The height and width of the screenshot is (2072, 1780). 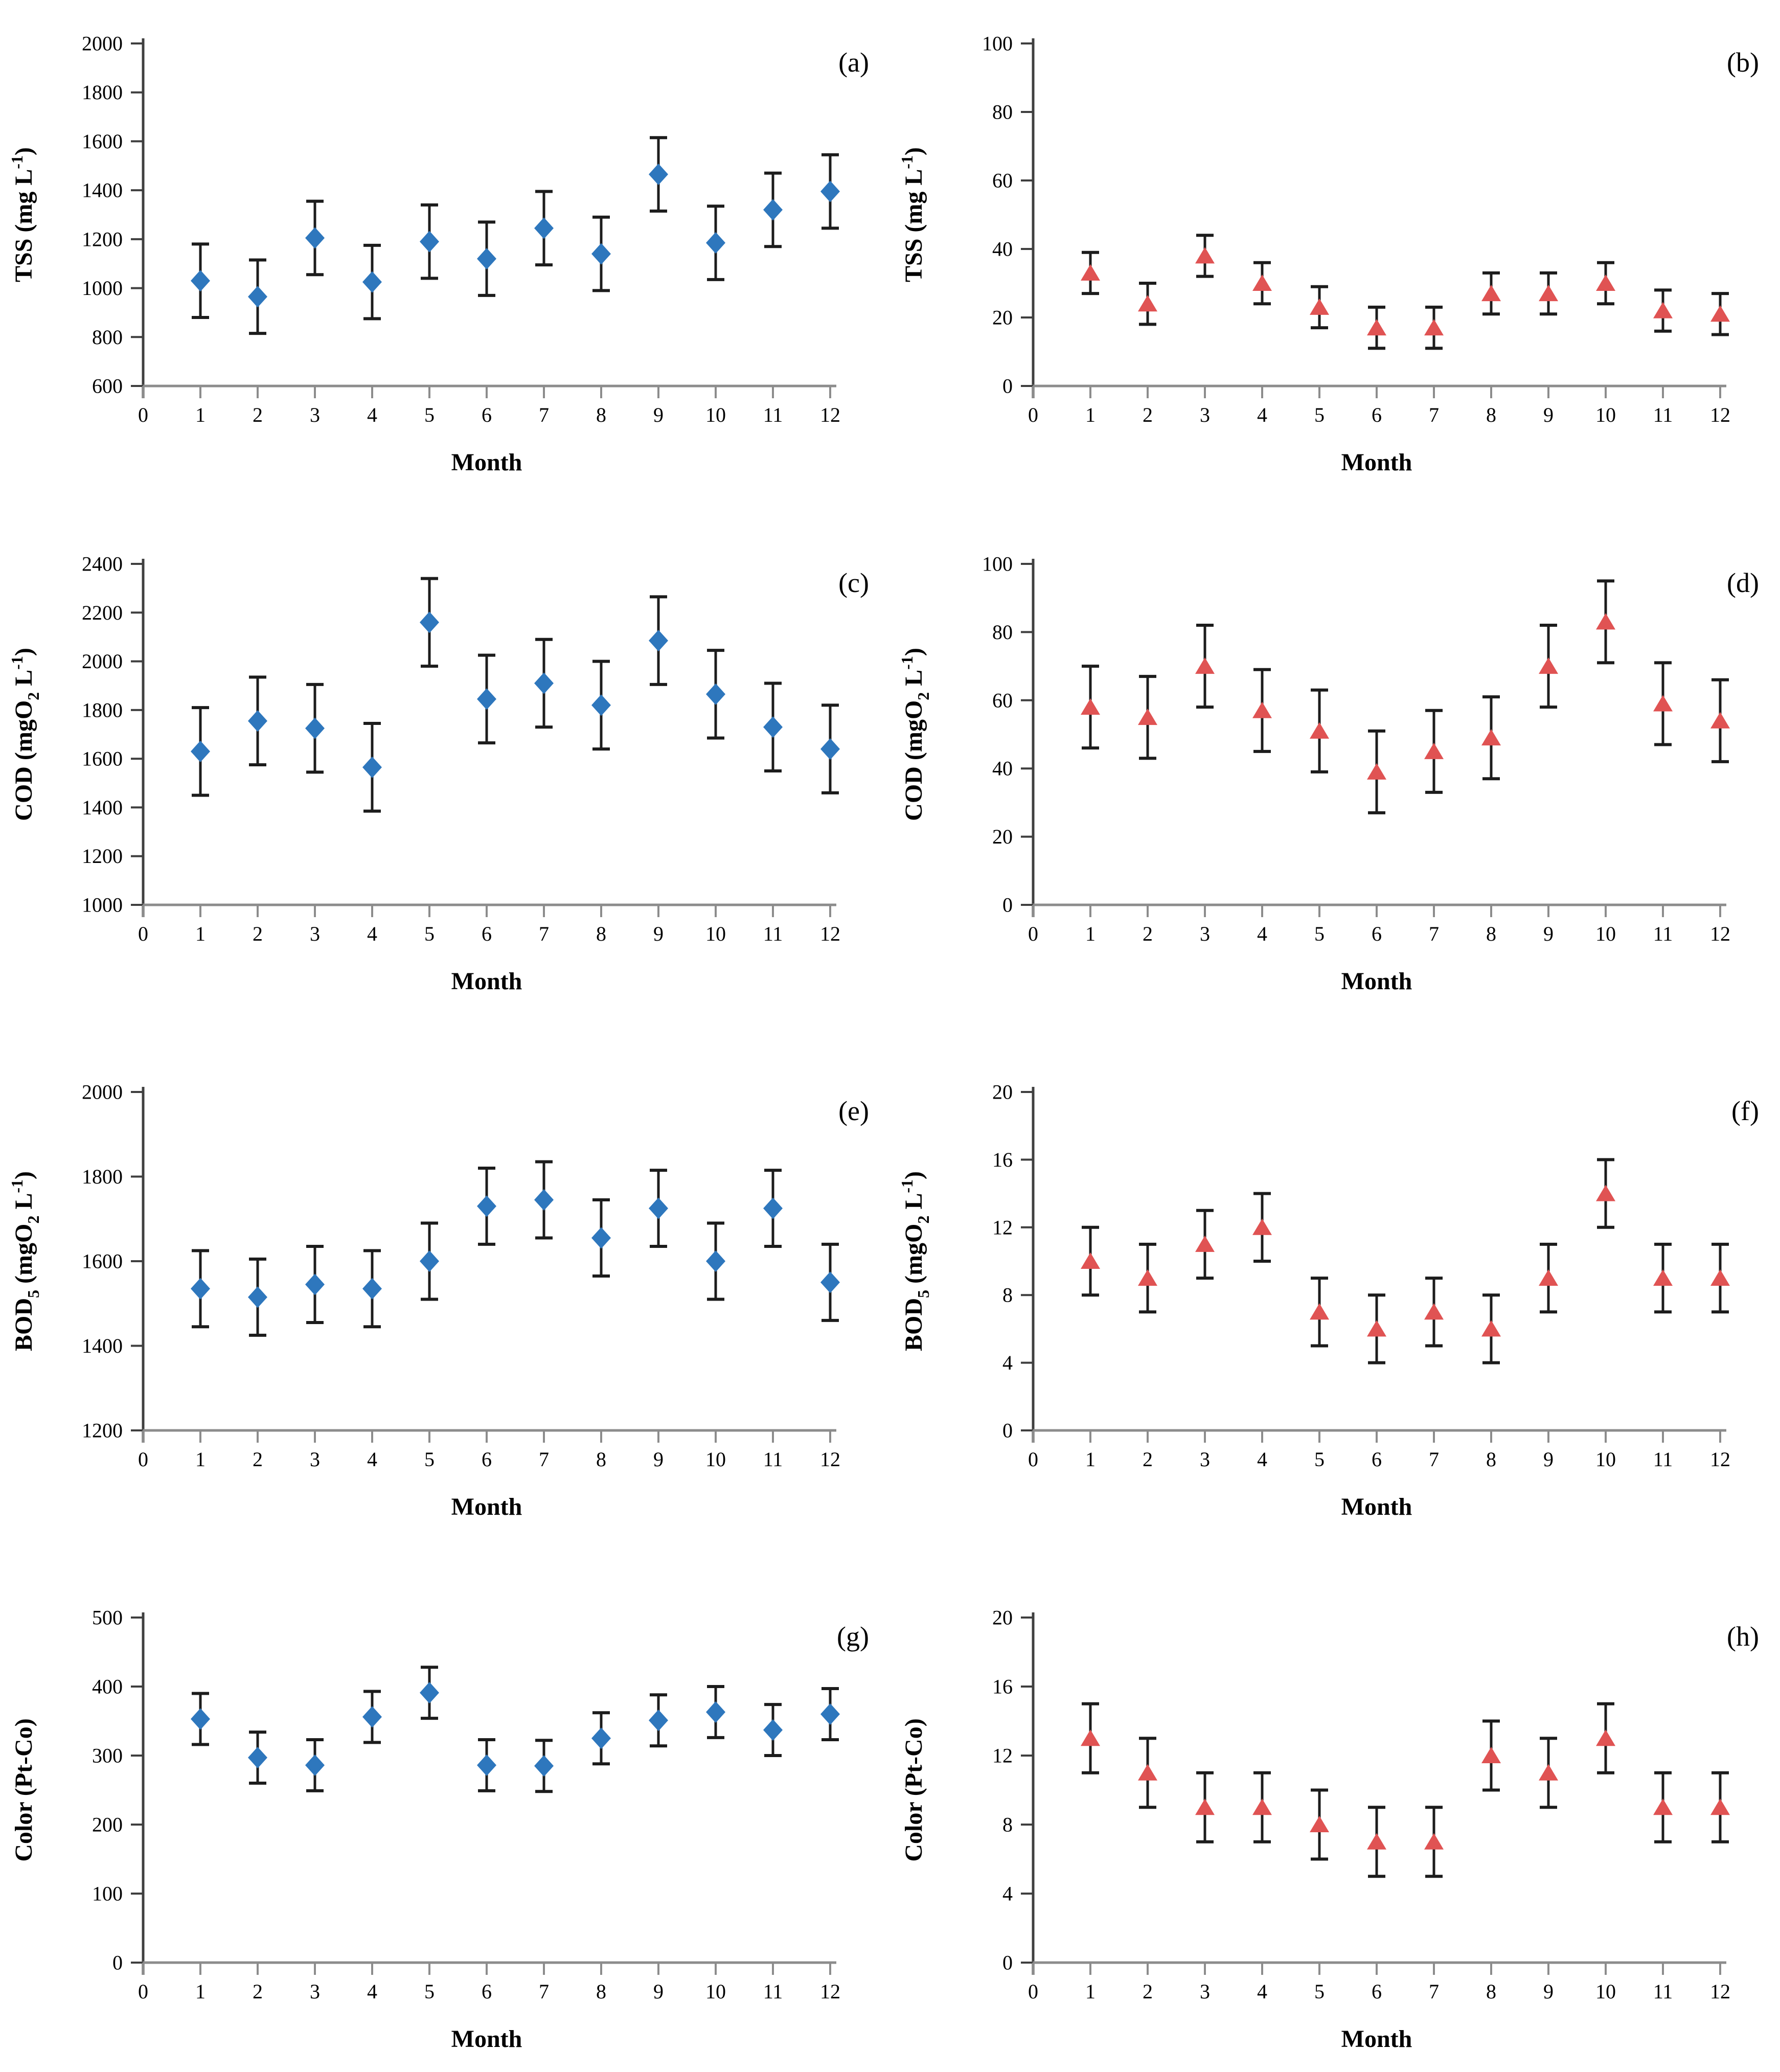 What do you see at coordinates (25, 734) in the screenshot?
I see `y-axis-title: COD (mgO2 L-1)` at bounding box center [25, 734].